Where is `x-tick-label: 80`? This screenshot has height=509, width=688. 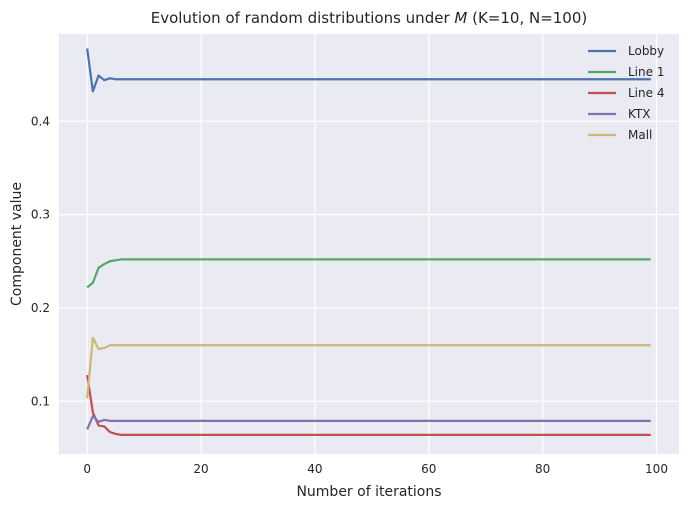 x-tick-label: 80 is located at coordinates (542, 469).